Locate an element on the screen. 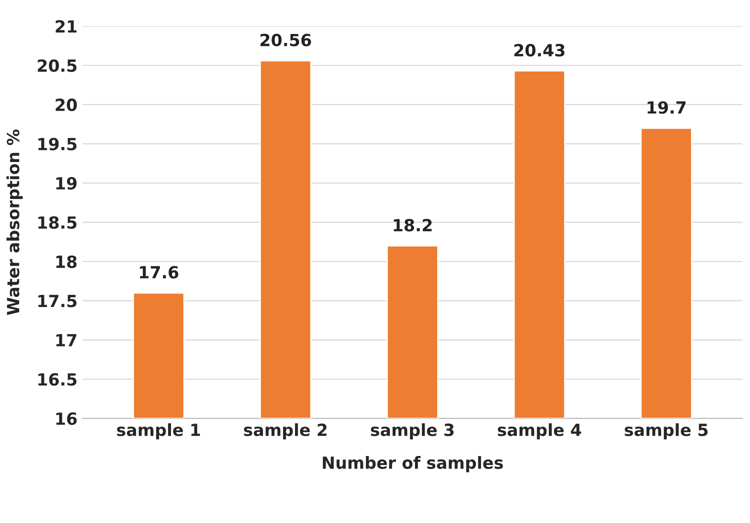 This screenshot has height=523, width=750. y-tick-label: 17 is located at coordinates (66, 340).